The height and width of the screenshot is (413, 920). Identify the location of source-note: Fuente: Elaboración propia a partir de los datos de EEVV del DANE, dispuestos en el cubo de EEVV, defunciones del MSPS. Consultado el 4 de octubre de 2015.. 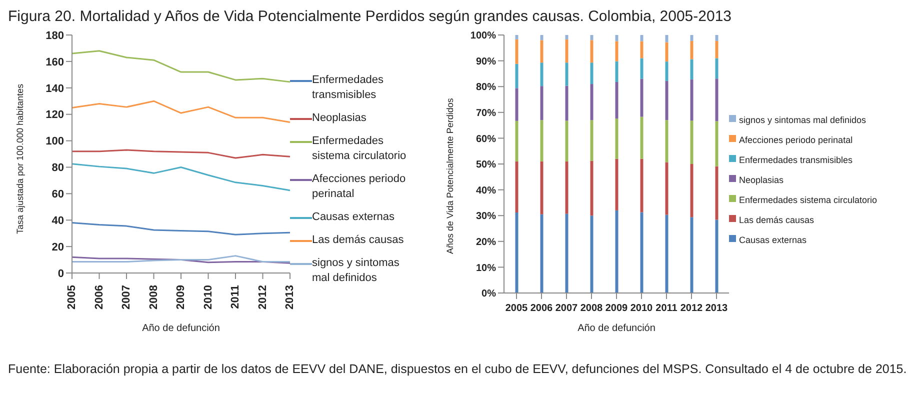
(458, 369).